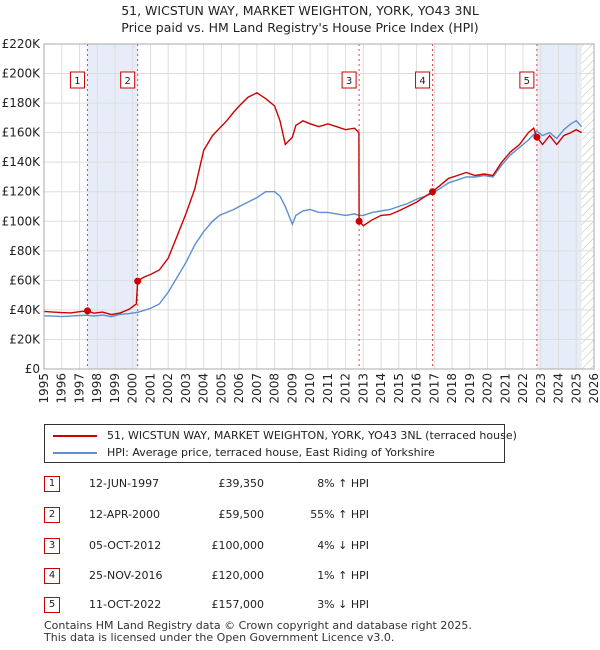 This screenshot has height=650, width=600. What do you see at coordinates (62, 388) in the screenshot?
I see `x-tick-label: 1996` at bounding box center [62, 388].